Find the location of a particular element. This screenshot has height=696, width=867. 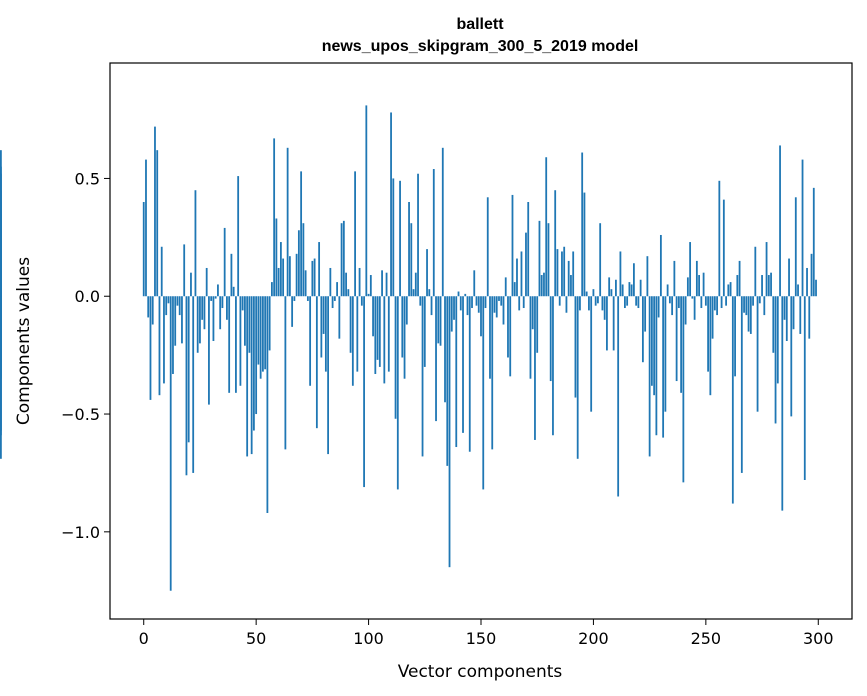

x-axis: 0 50 100 150 200 250 300 is located at coordinates (486, 633).